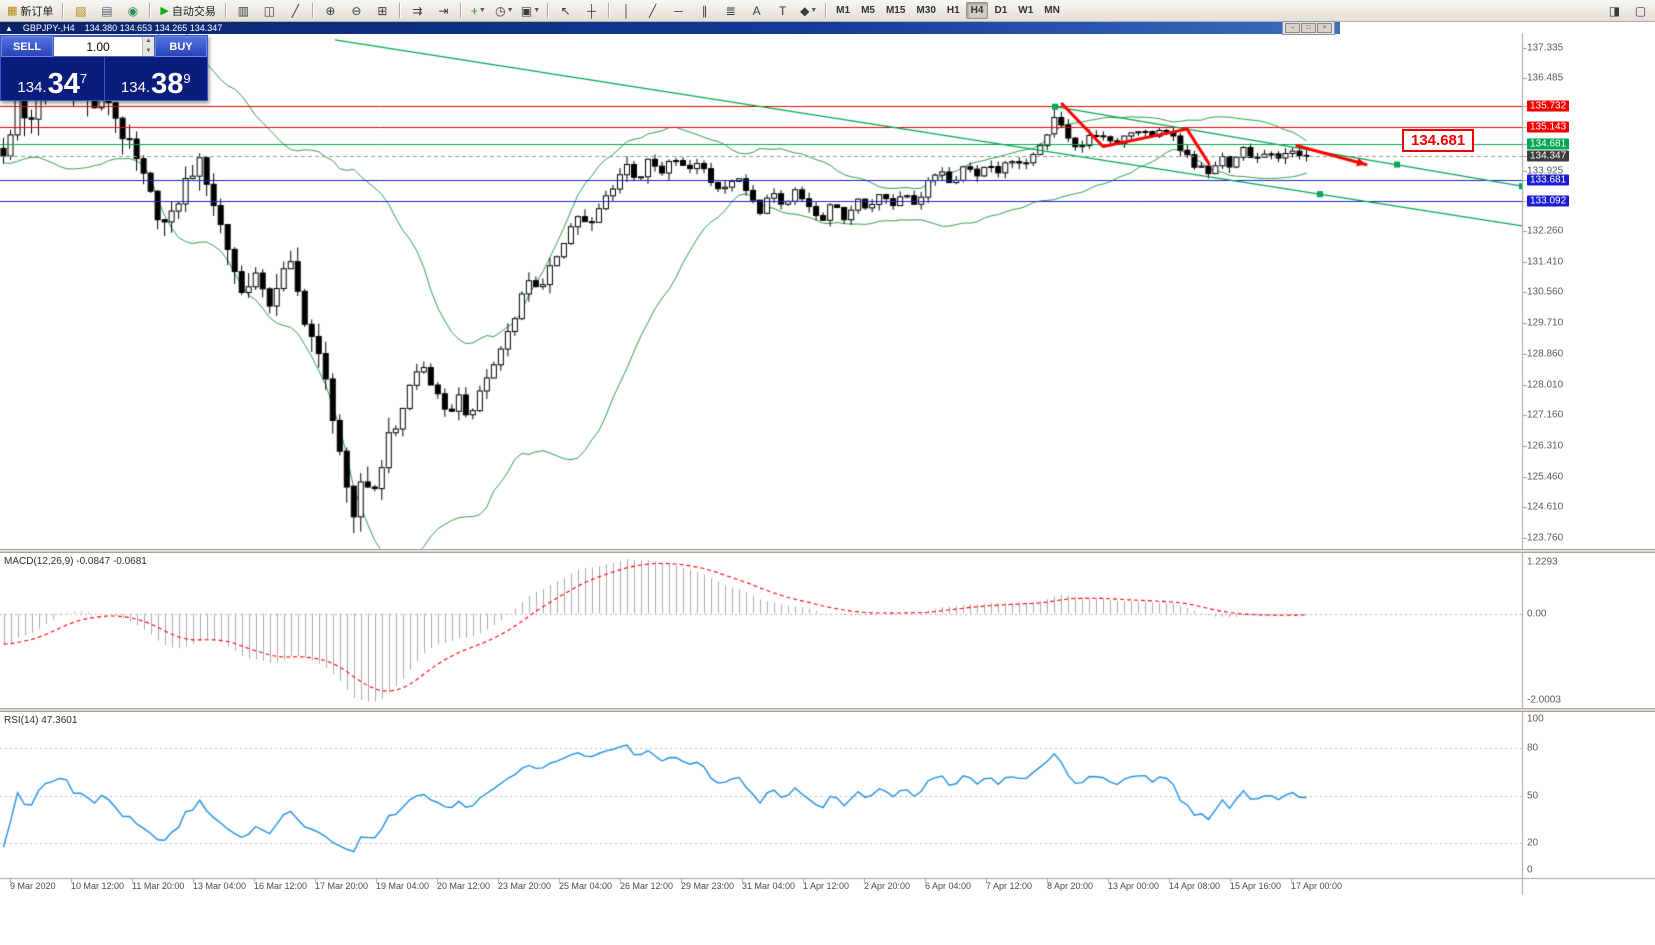 The image size is (1655, 945). I want to click on minimize-button: –, so click(1292, 28).